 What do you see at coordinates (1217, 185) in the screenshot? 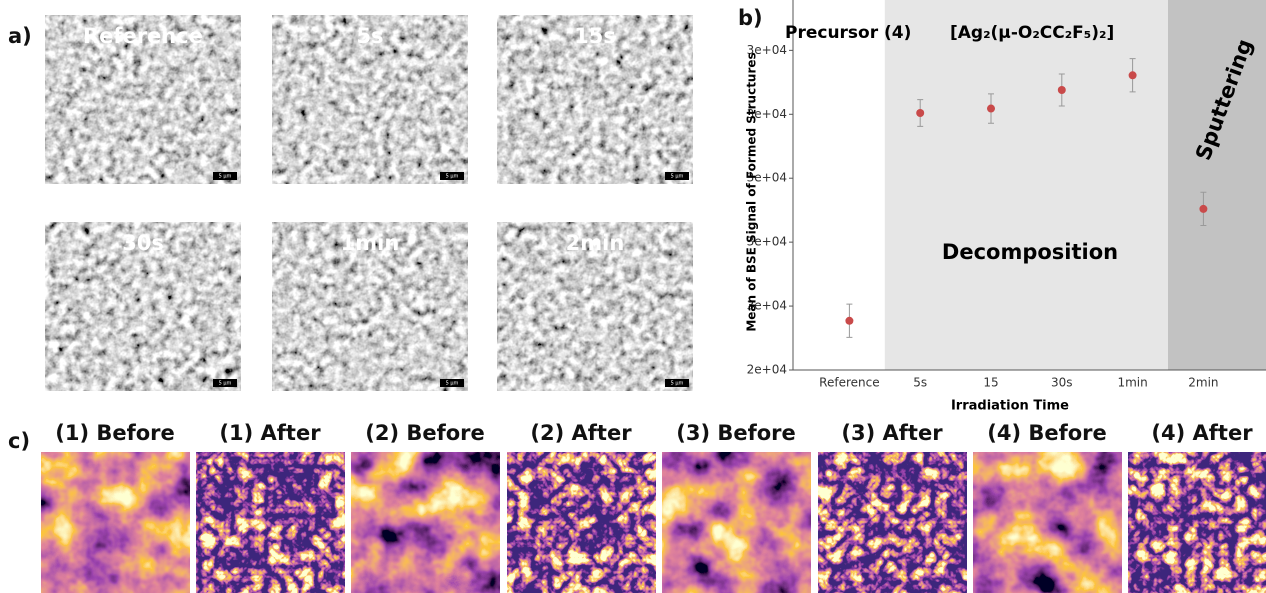
I see `sputtering-region` at bounding box center [1217, 185].